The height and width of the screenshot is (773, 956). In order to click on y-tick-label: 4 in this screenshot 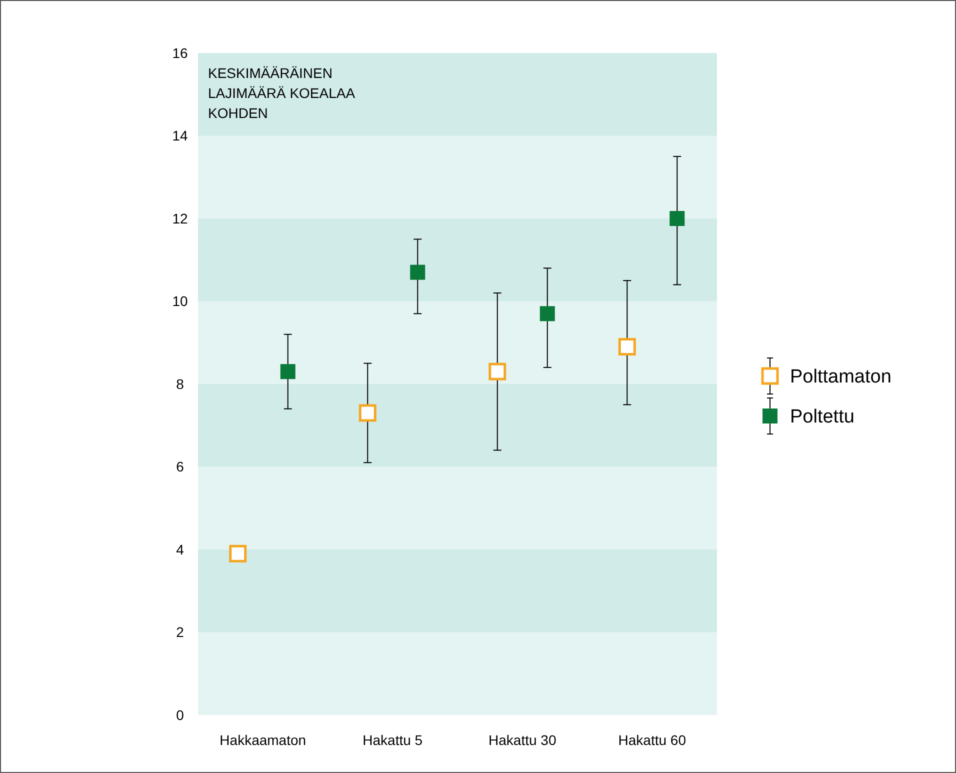, I will do `click(180, 549)`.